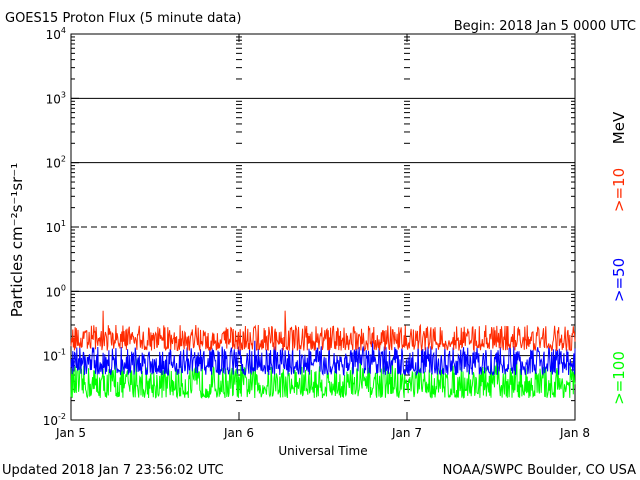  What do you see at coordinates (406, 433) in the screenshot?
I see `x-tick-label-2: Jan 7` at bounding box center [406, 433].